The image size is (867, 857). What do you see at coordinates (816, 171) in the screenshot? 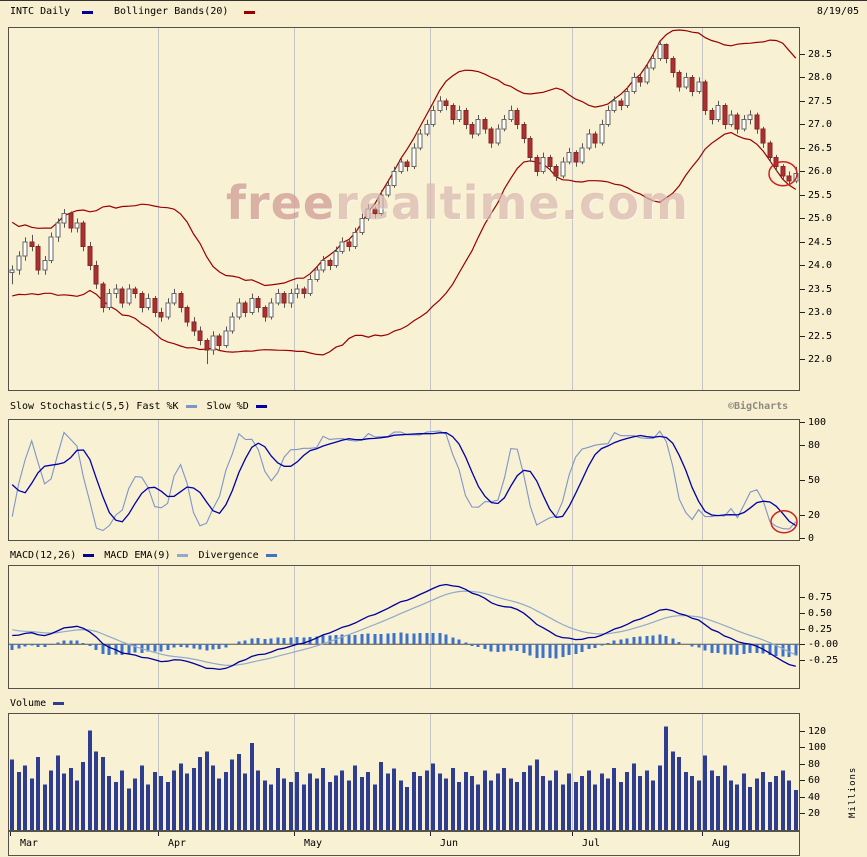
I see `y-tick-label: 26.0` at bounding box center [816, 171].